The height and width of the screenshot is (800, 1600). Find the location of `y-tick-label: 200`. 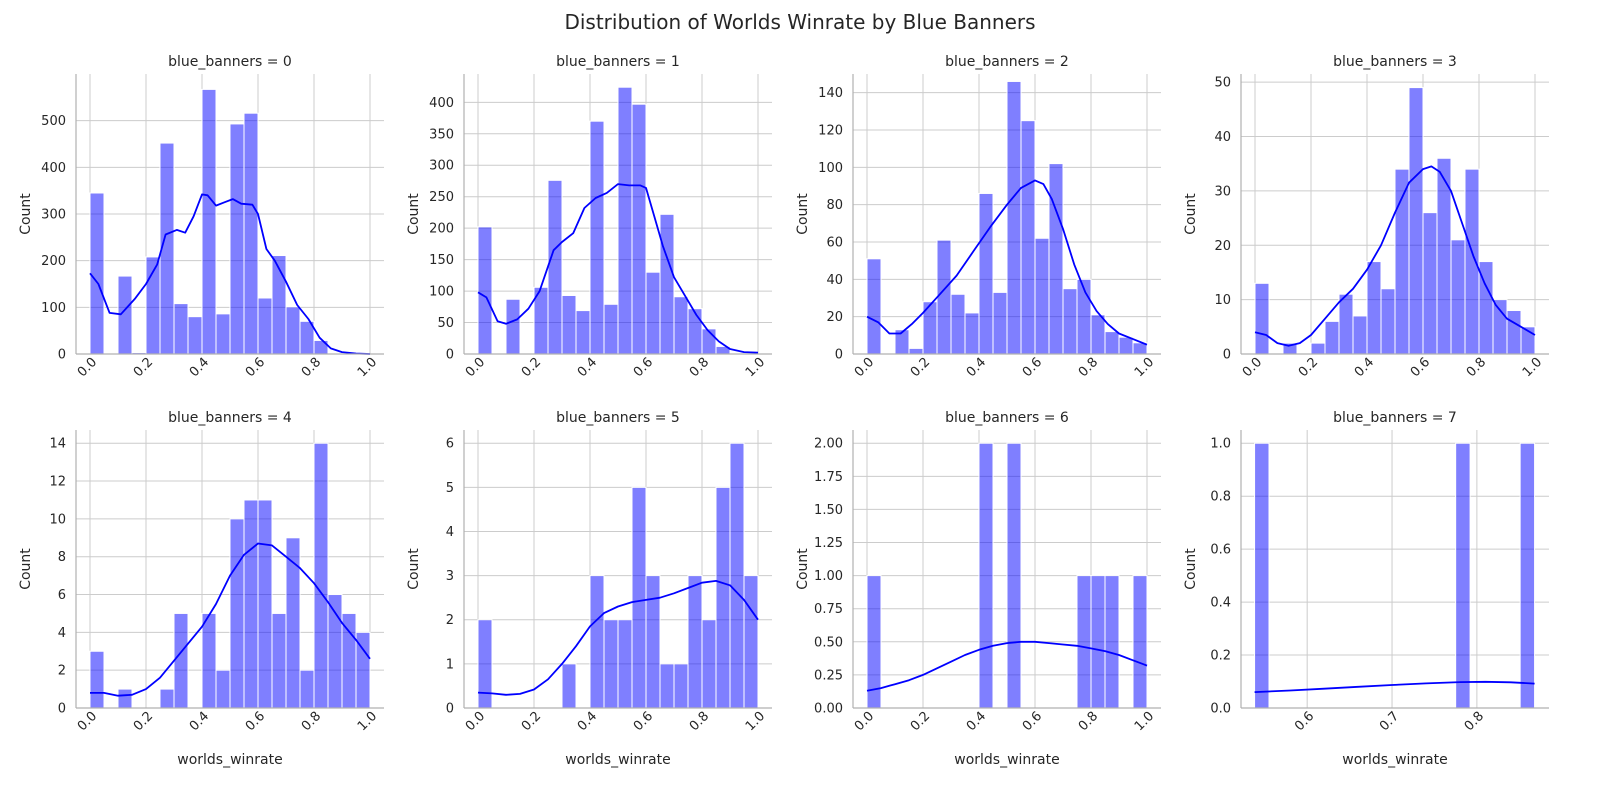

y-tick-label: 200 is located at coordinates (441, 229).